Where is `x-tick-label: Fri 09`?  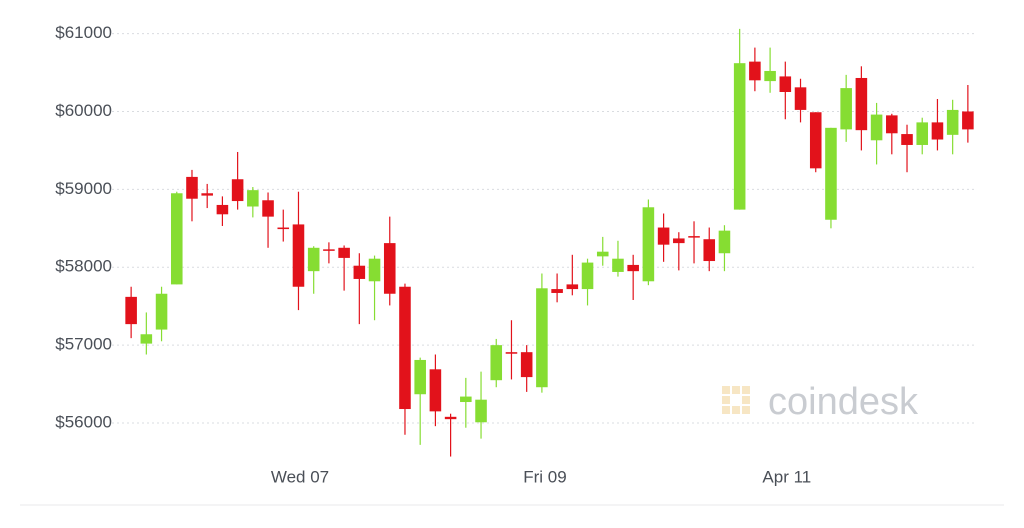 x-tick-label: Fri 09 is located at coordinates (544, 476).